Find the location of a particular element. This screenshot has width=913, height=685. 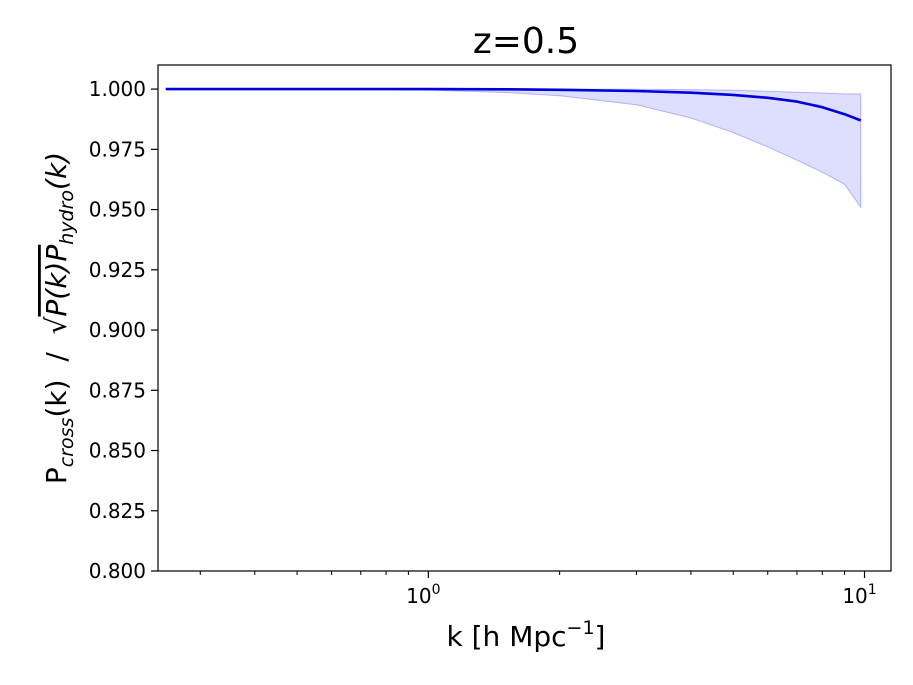

x-axis-label-close: ] is located at coordinates (600, 636).